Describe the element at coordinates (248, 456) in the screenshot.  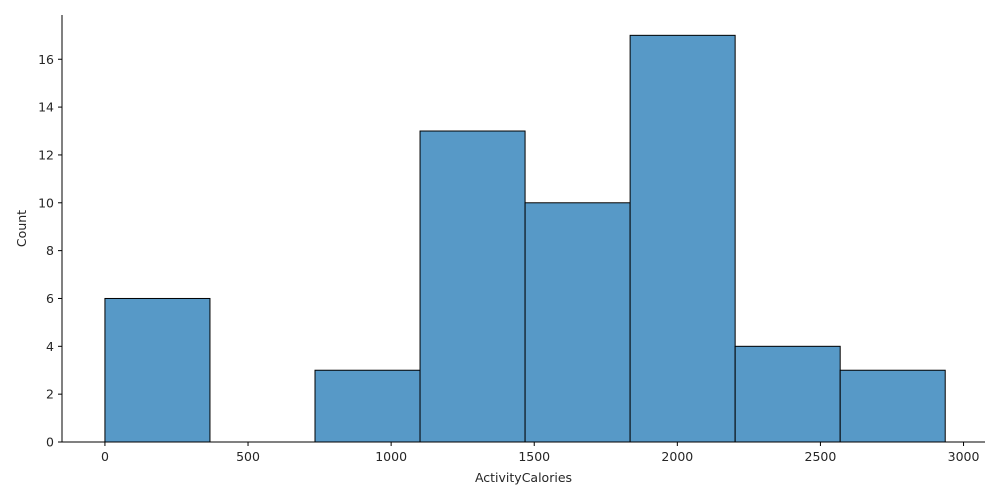
I see `x-tick-label: 500` at that location.